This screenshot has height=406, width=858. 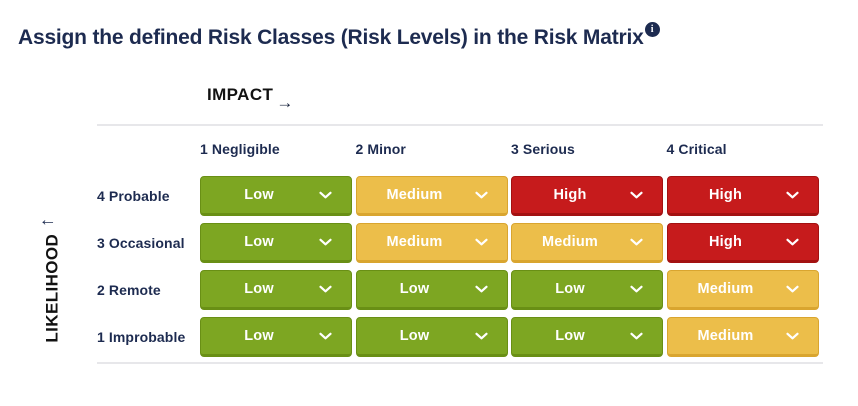 I want to click on risk-level-select-r4c4: Medium, so click(x=742, y=337).